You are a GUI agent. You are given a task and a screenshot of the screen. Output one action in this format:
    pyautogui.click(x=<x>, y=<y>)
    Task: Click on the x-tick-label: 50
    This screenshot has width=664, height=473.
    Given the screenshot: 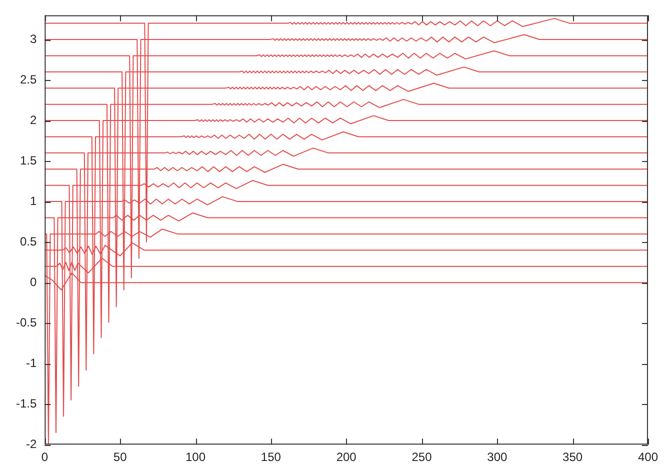 What is the action you would take?
    pyautogui.click(x=120, y=457)
    